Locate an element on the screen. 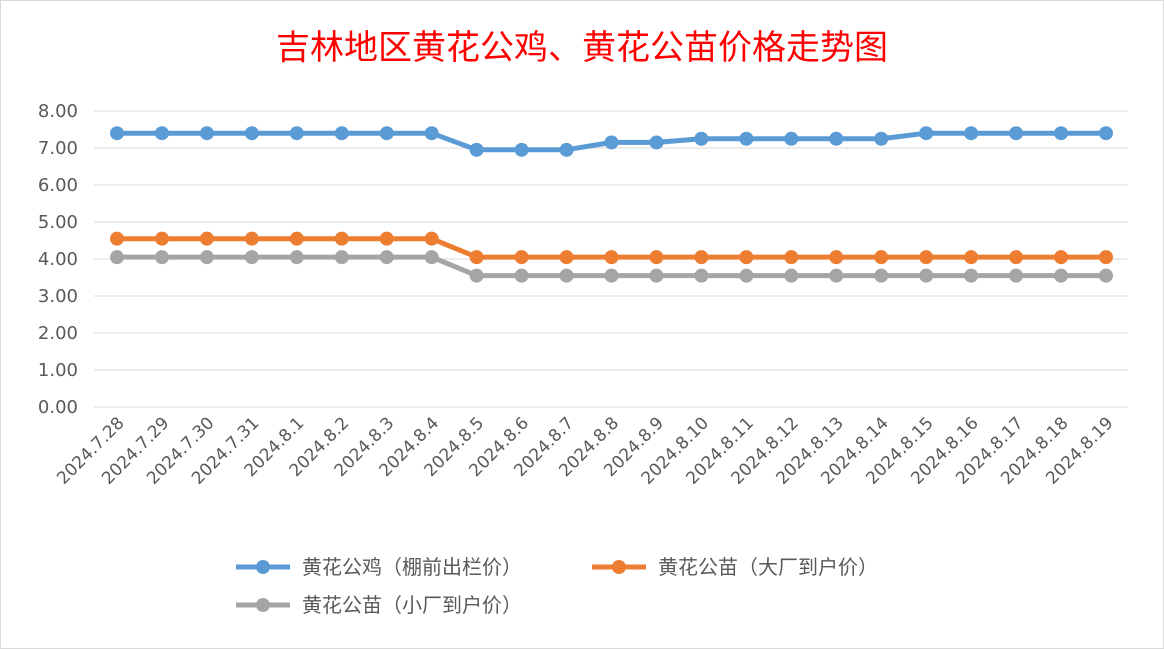 This screenshot has height=649, width=1164. legend-item: 黄花公苗（大厂到户价） is located at coordinates (735, 567).